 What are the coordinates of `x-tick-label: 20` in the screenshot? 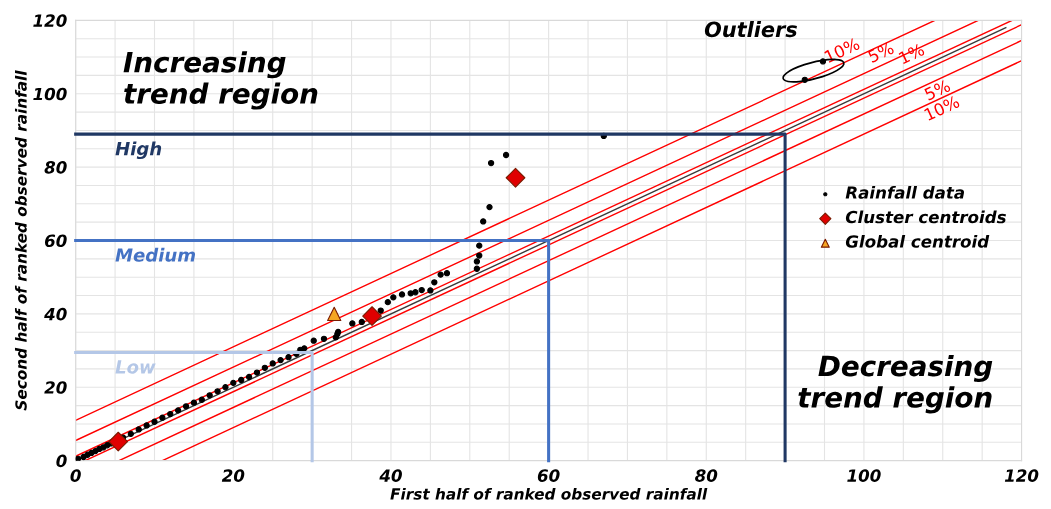 It's located at (233, 475).